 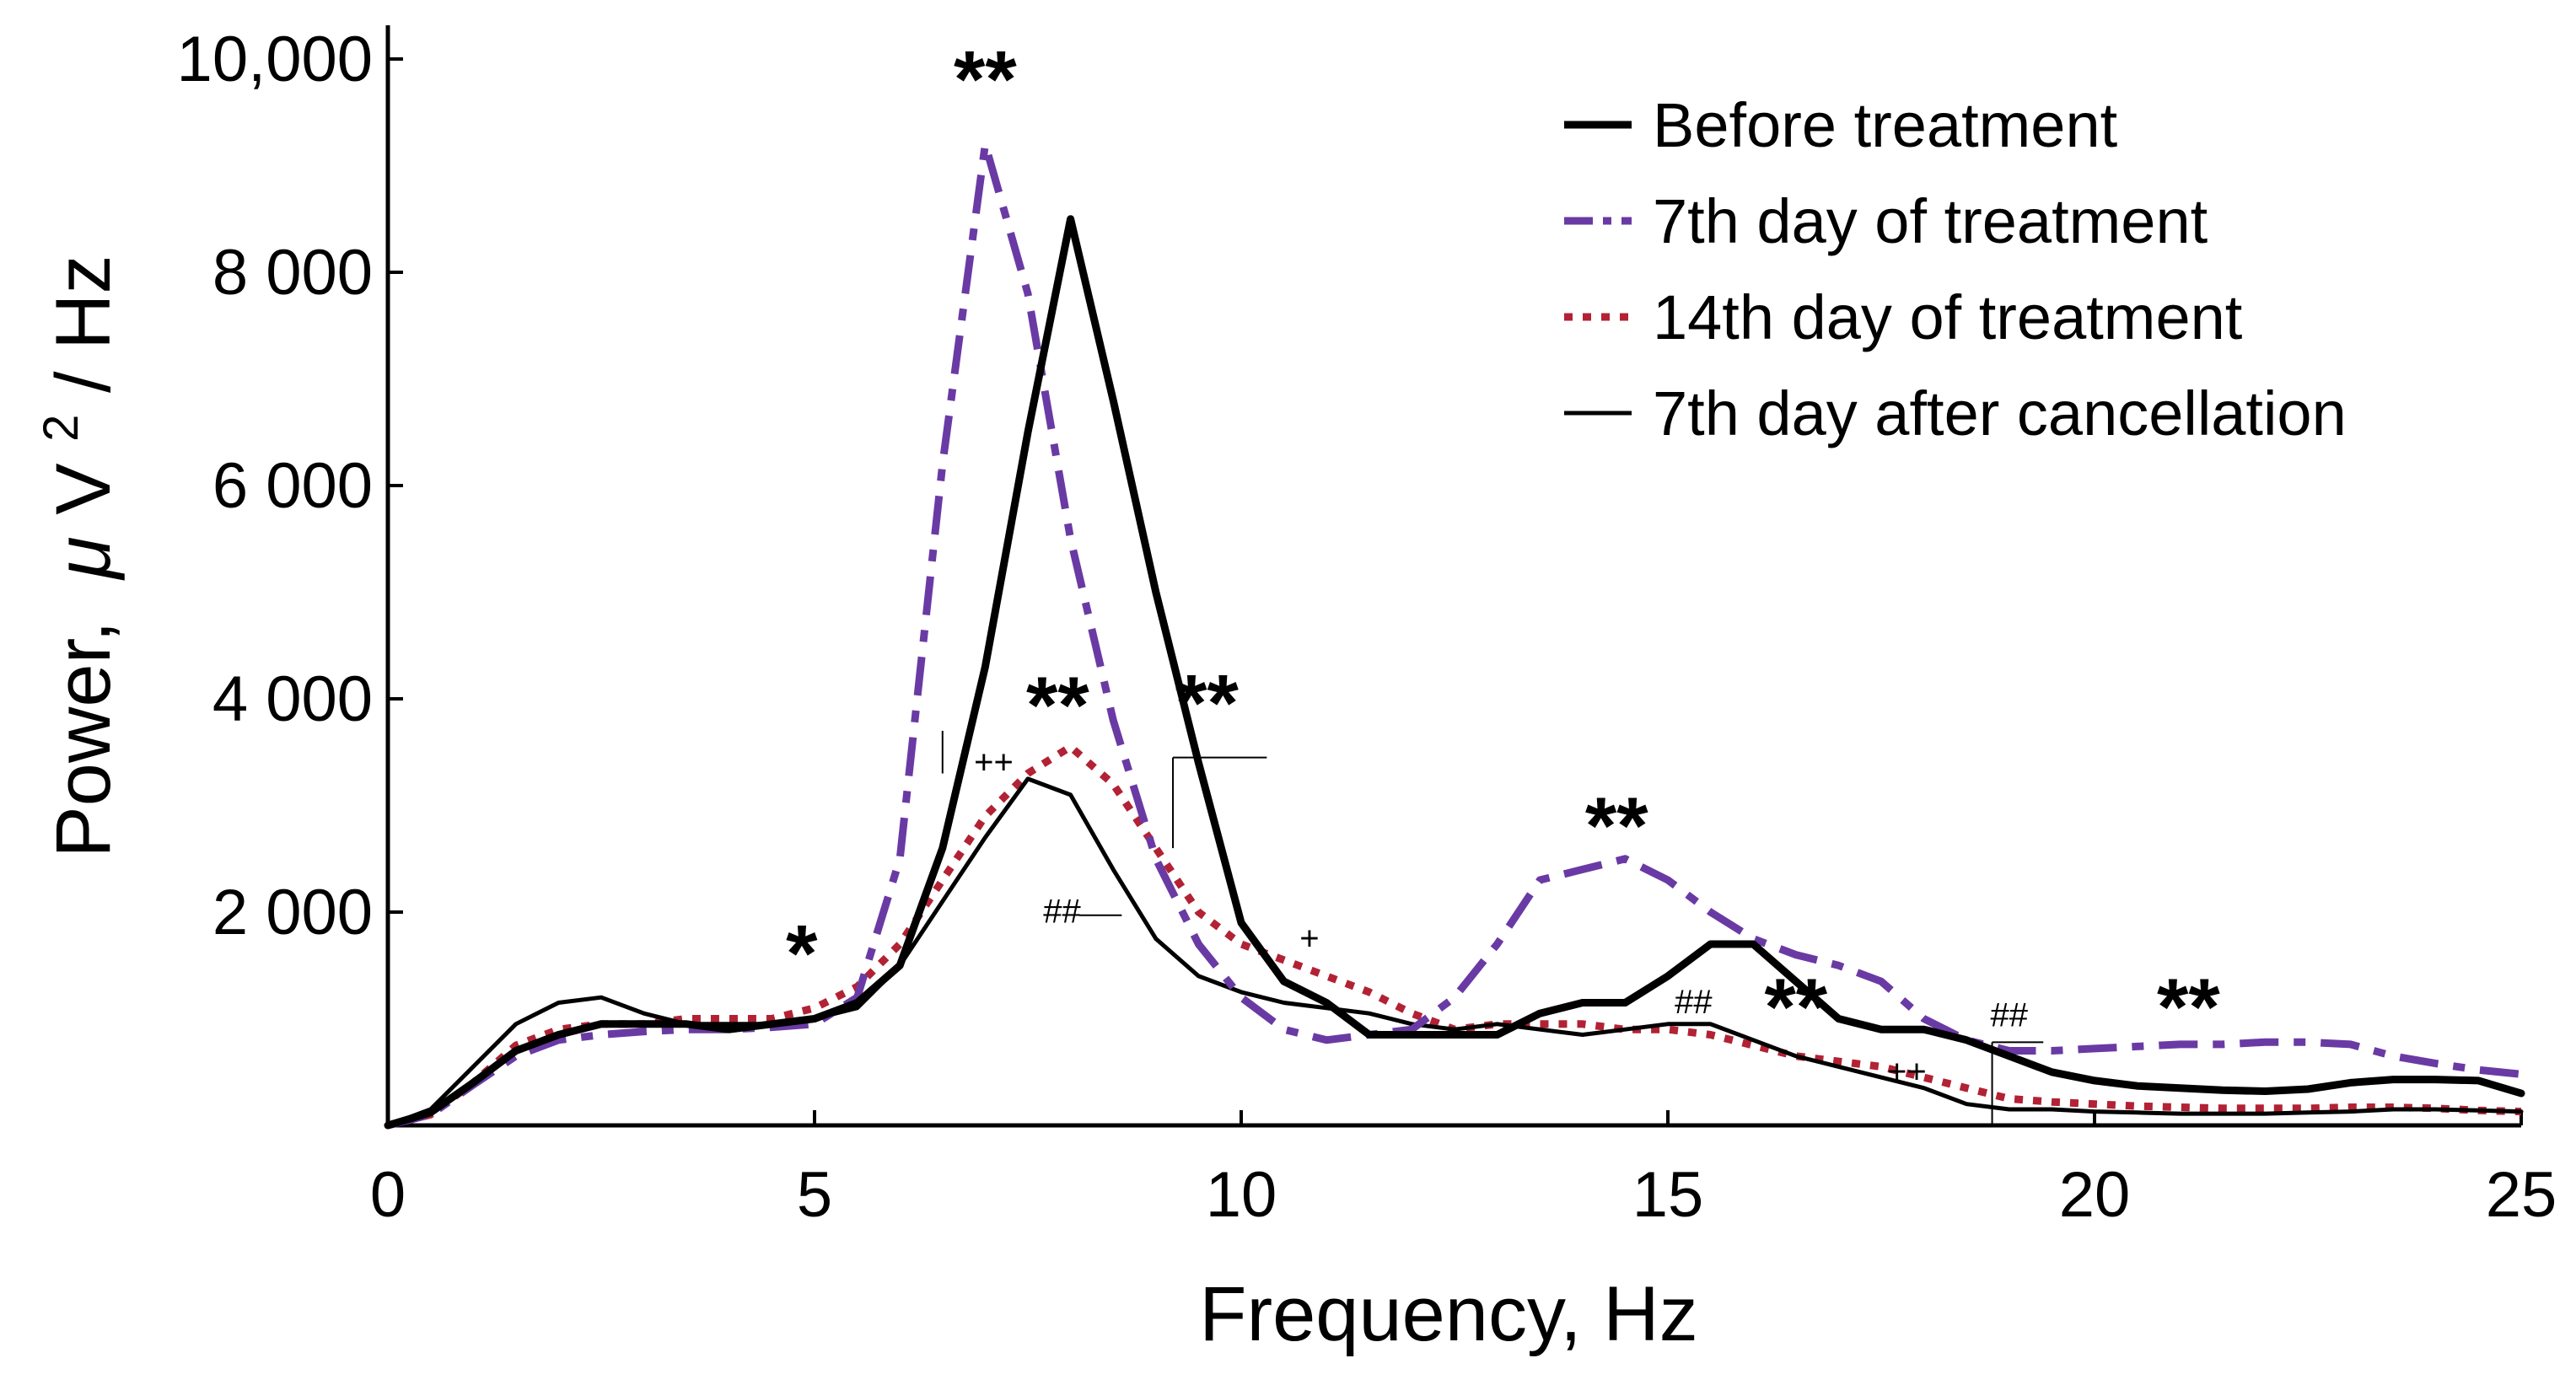 I want to click on legend-label: 7th day of treatment, so click(x=1931, y=221).